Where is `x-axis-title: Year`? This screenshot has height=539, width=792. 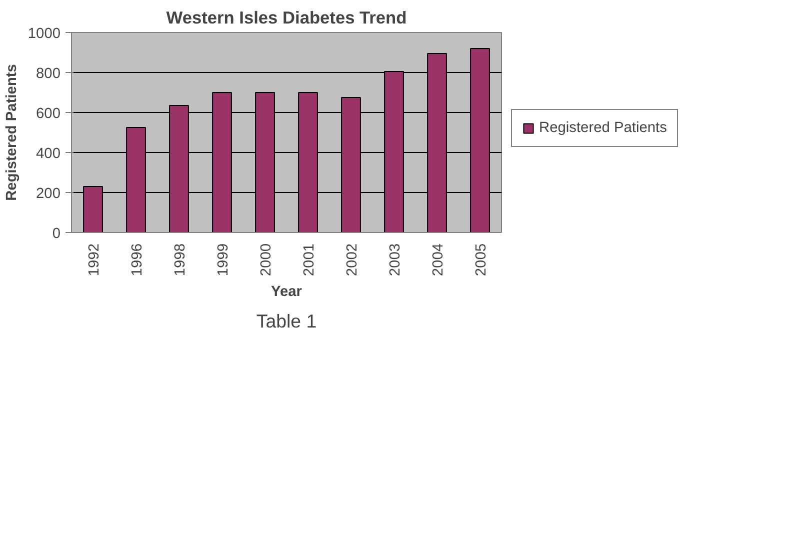
x-axis-title: Year is located at coordinates (286, 292).